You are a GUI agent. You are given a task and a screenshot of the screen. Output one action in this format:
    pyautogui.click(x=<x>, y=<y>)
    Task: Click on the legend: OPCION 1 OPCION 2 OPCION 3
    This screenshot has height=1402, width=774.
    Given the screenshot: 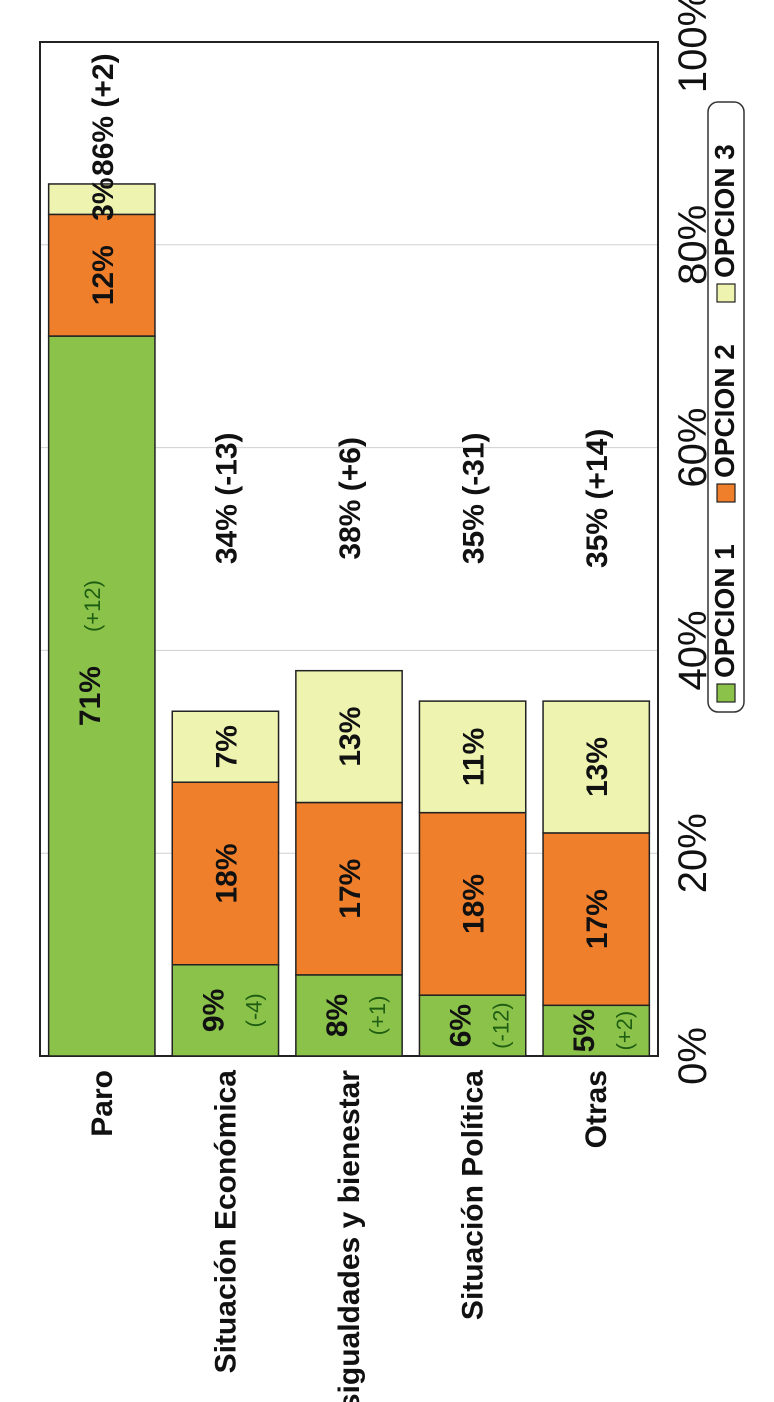 What is the action you would take?
    pyautogui.click(x=726, y=407)
    